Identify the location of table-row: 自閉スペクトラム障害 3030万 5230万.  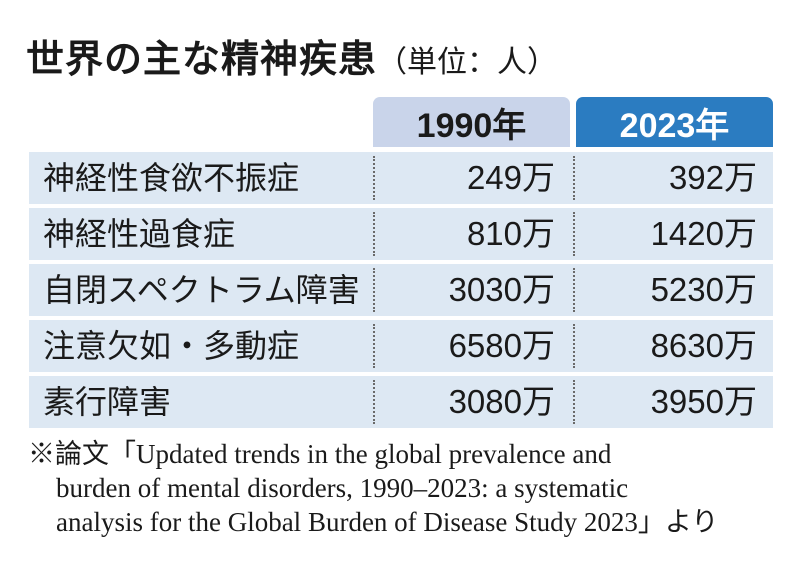
(401, 290).